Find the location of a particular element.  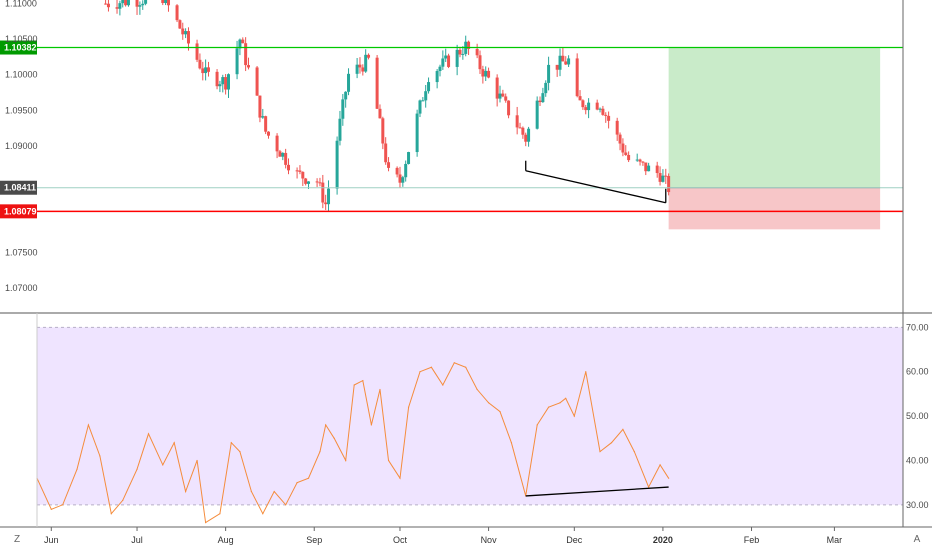

auto-scale-button: A is located at coordinates (917, 538).